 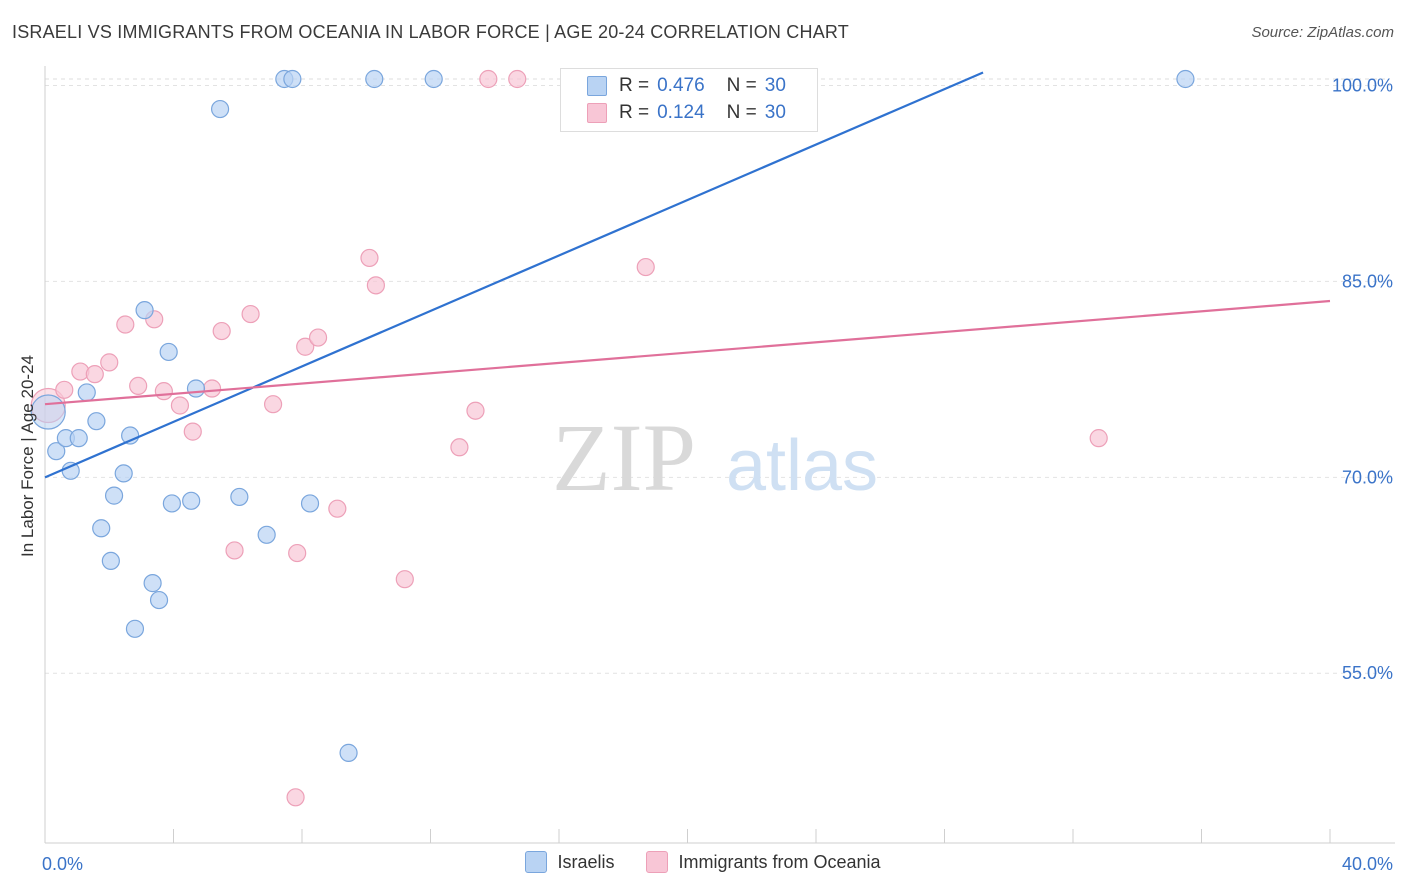 I want to click on stats-row-oceania: R = 0.124 N = 30, so click(x=686, y=113).